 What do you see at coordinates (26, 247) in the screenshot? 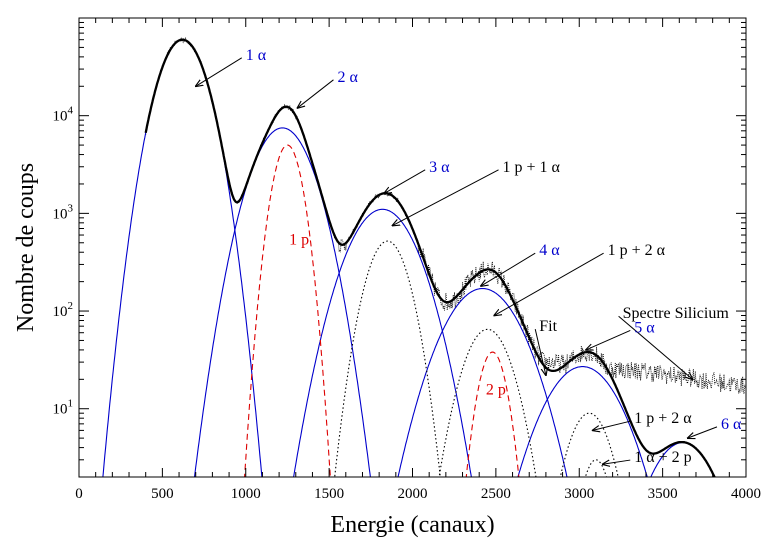
I see `y-axis-label: Nombre de coups` at bounding box center [26, 247].